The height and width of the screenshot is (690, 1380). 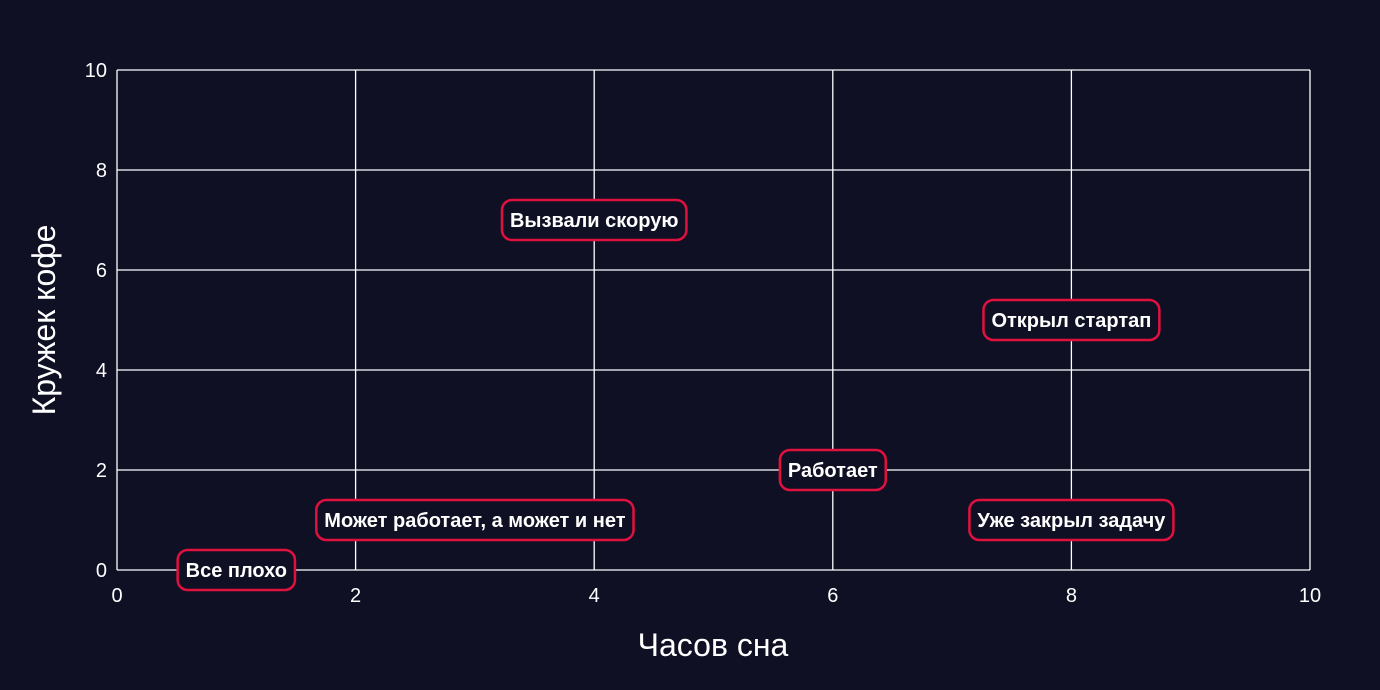 I want to click on y-tick-label: 6, so click(x=101, y=271).